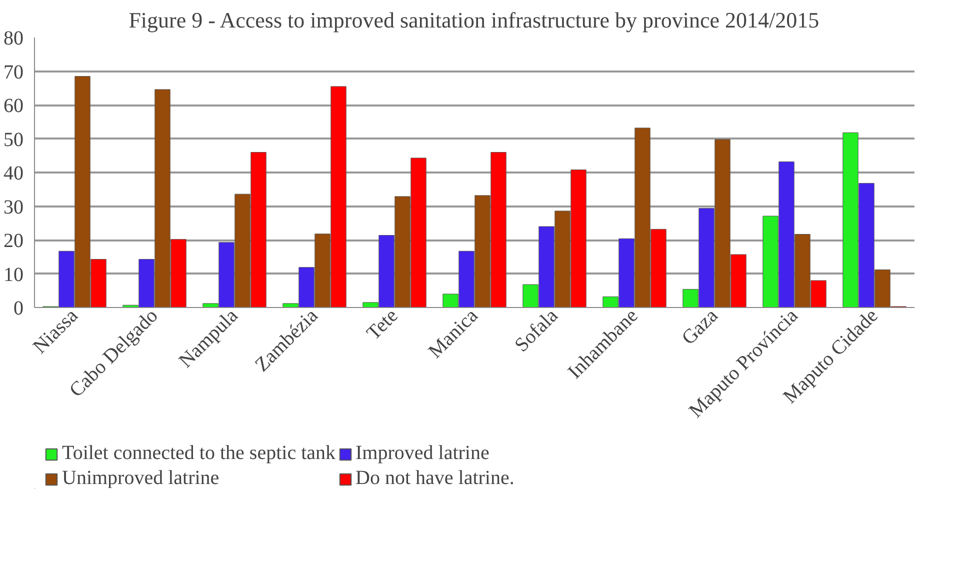  What do you see at coordinates (141, 478) in the screenshot?
I see `legend-label: Unimproved latrine` at bounding box center [141, 478].